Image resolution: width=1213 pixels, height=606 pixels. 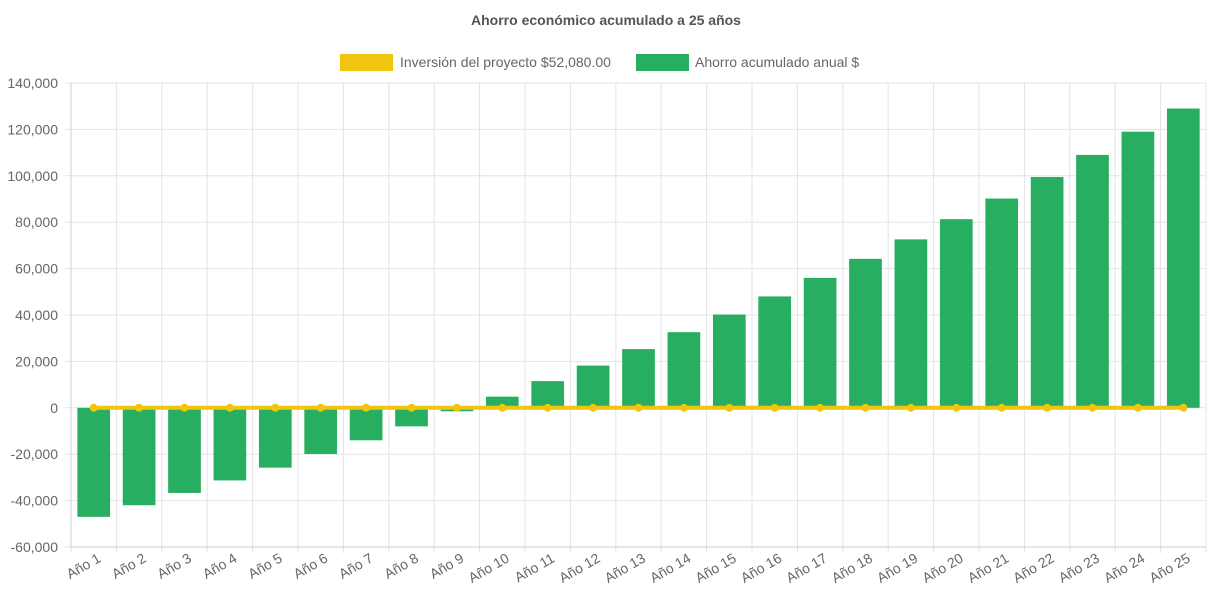 I want to click on x-tick-label: Año 16, so click(x=761, y=568).